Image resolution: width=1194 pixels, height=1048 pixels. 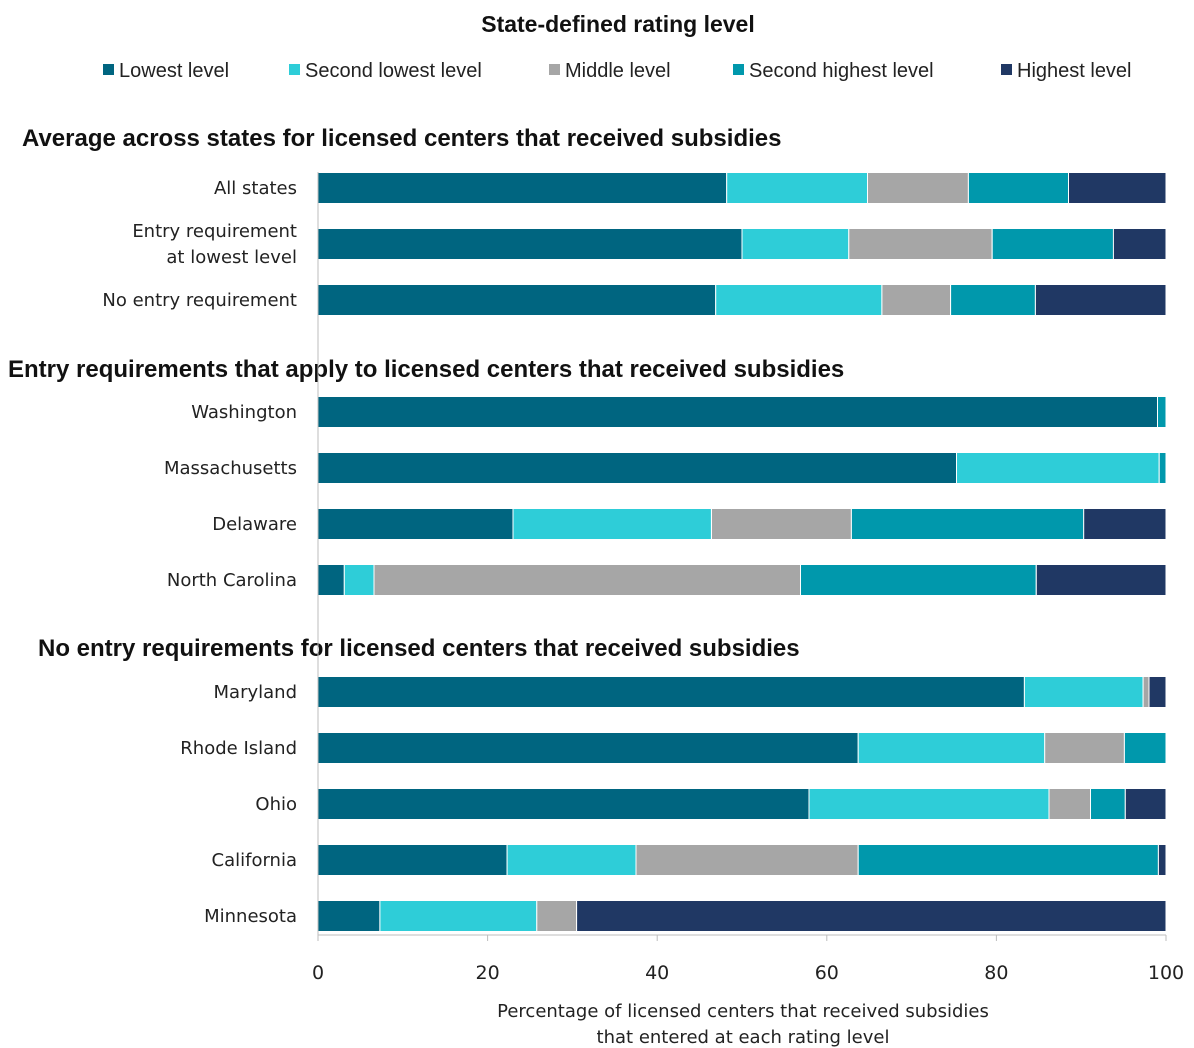 I want to click on x-tick-label: 100, so click(x=1166, y=973).